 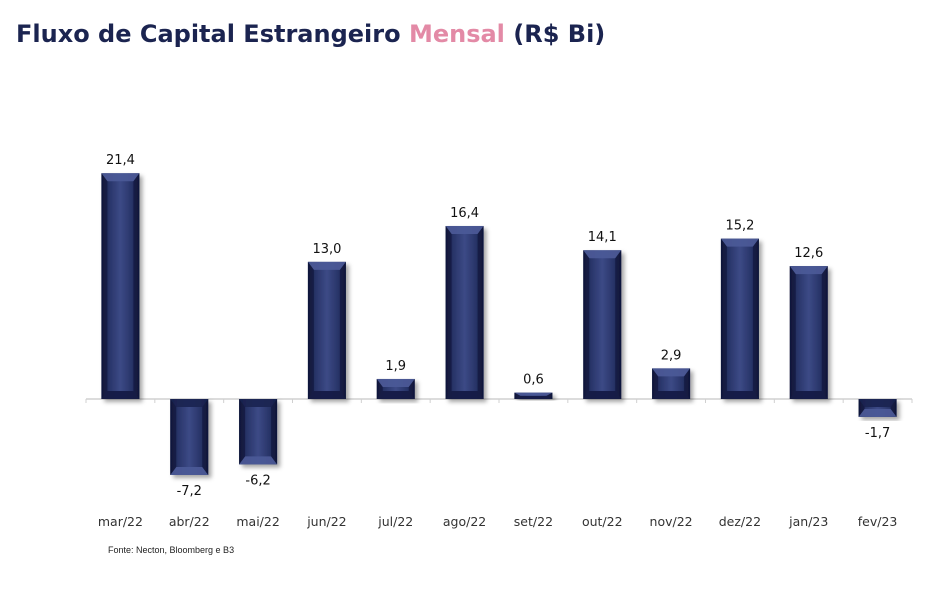 I want to click on bar-value-label: 13,0, so click(x=326, y=249).